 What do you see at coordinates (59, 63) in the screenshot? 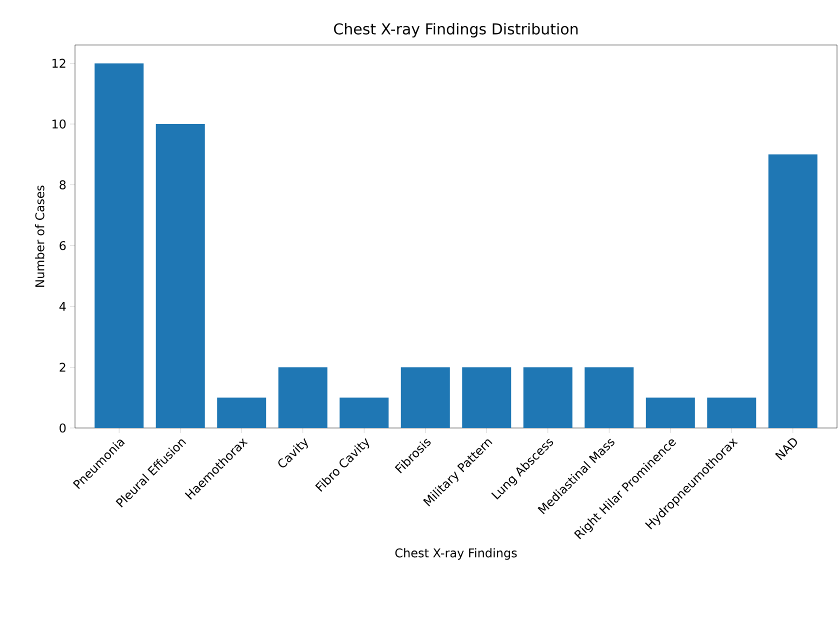
I see `y-tick-label: 12` at bounding box center [59, 63].